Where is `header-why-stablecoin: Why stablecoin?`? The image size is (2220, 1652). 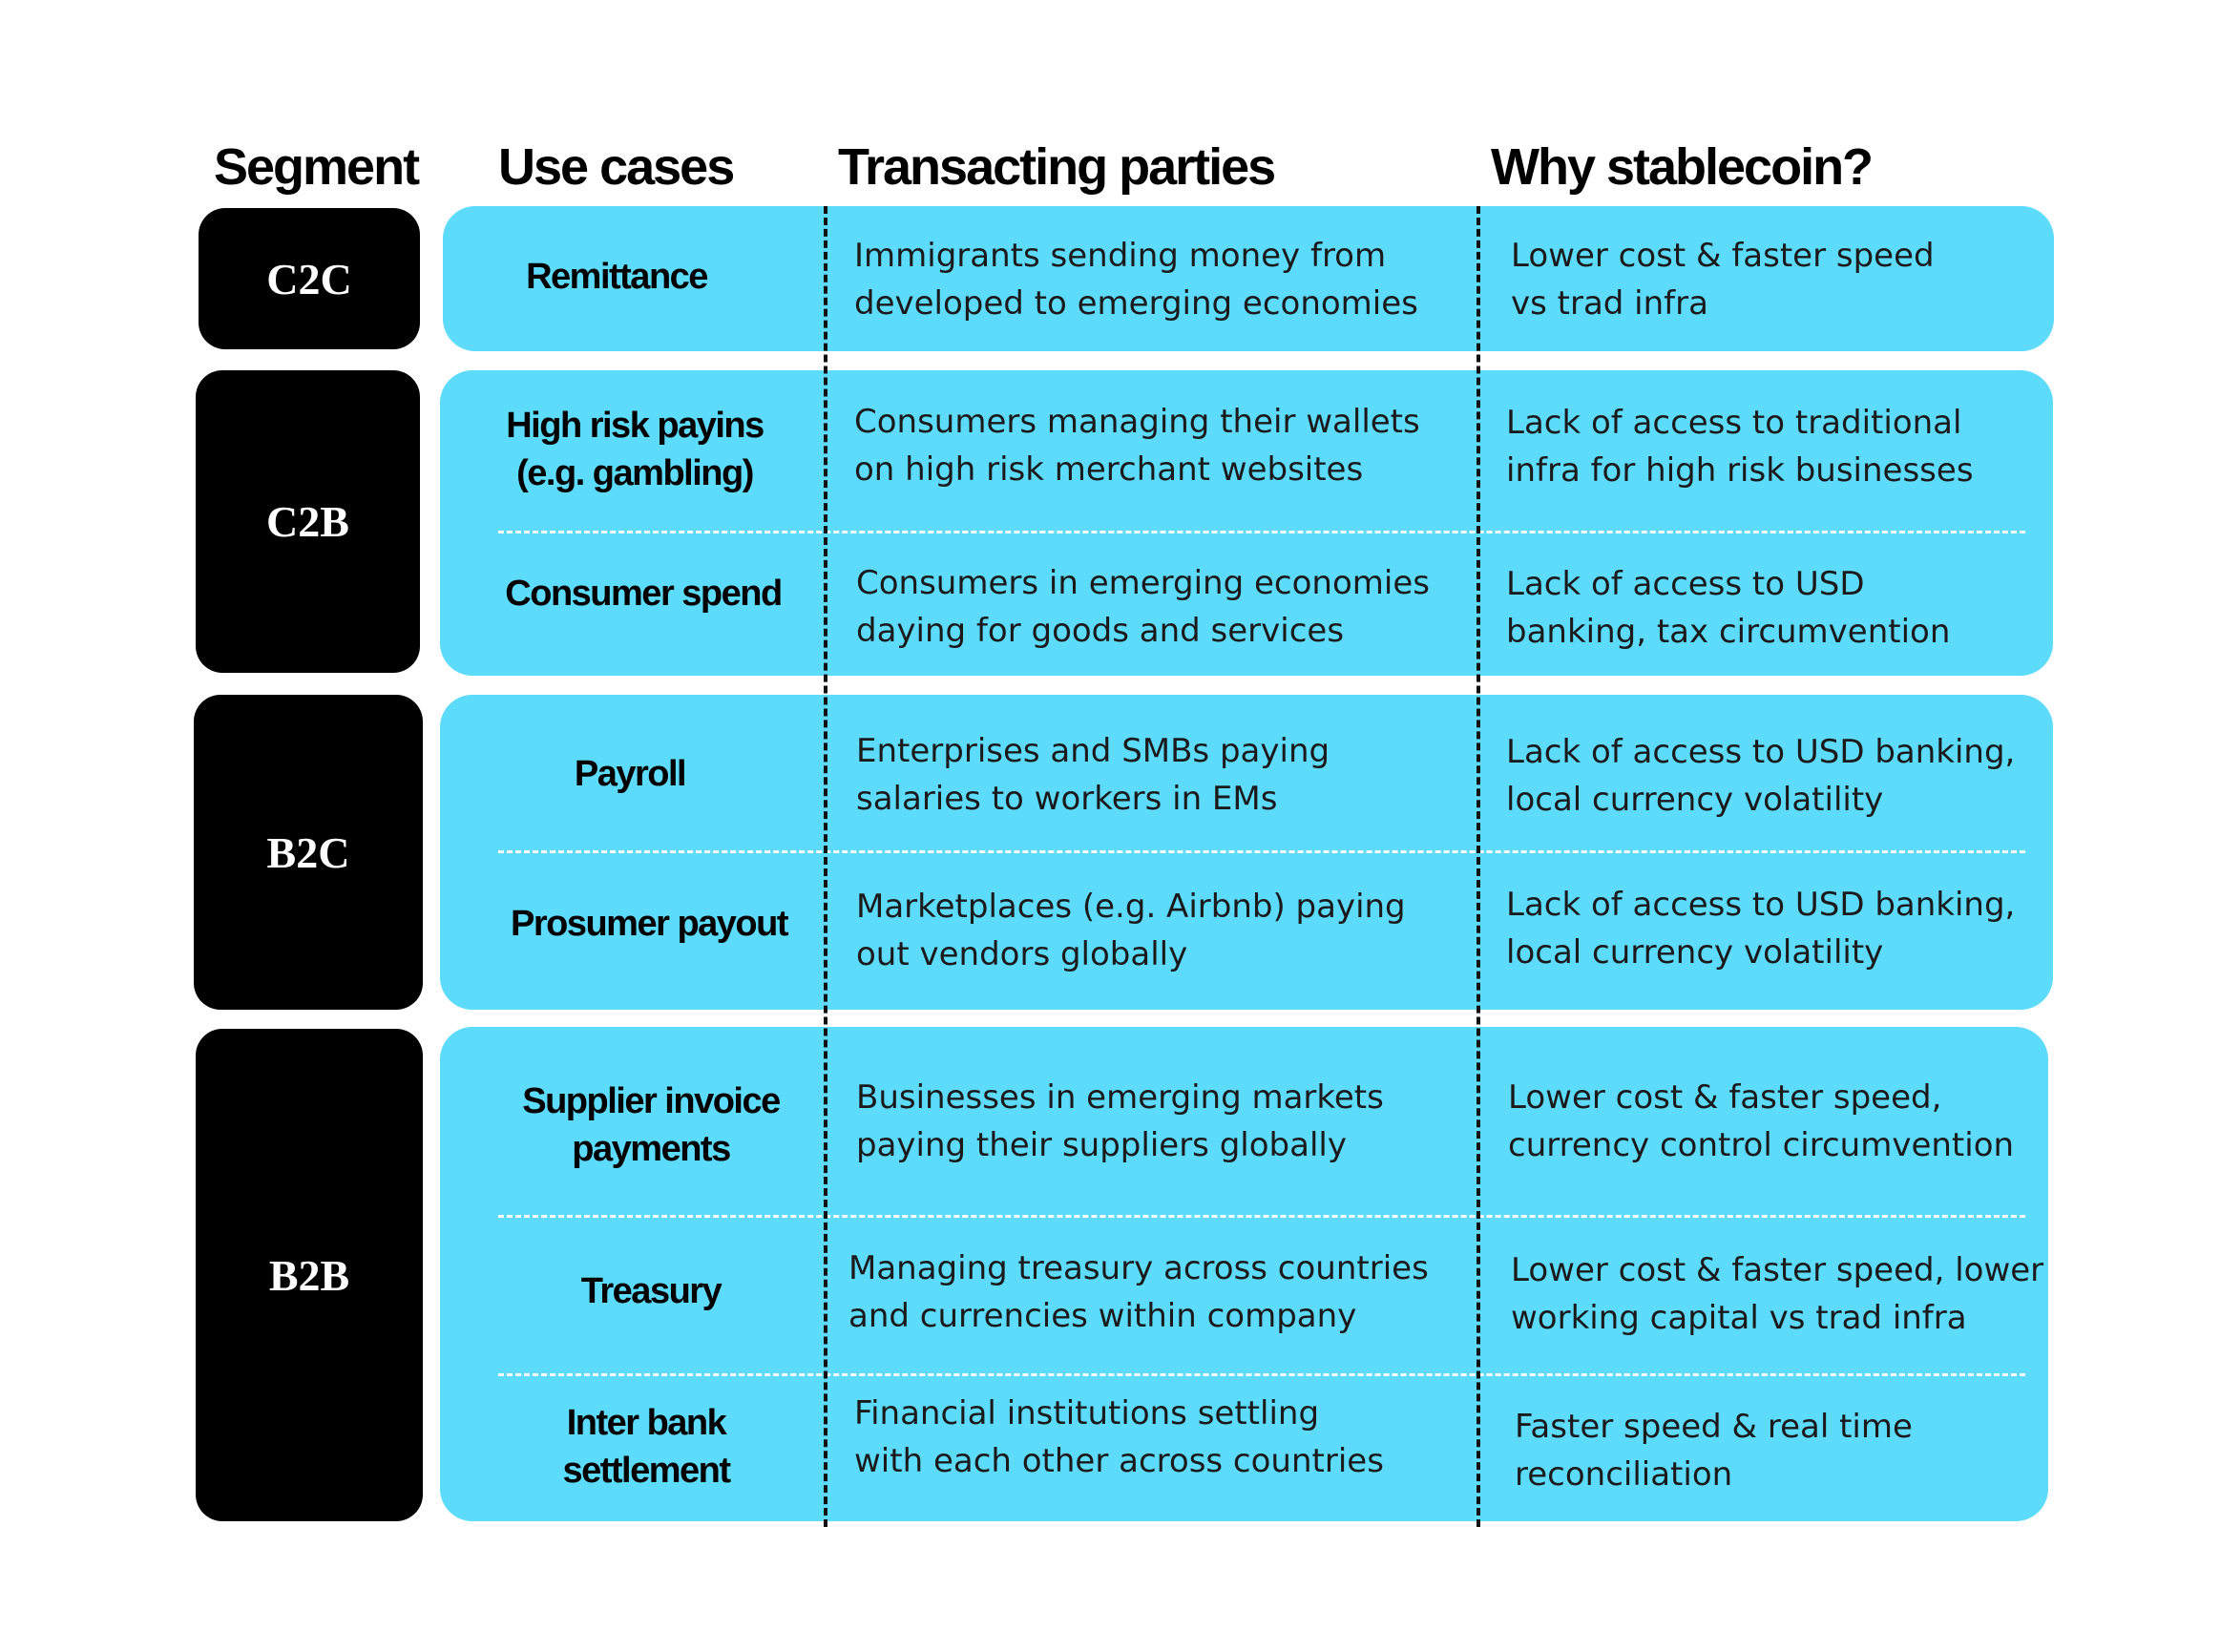
header-why-stablecoin: Why stablecoin? is located at coordinates (1682, 167).